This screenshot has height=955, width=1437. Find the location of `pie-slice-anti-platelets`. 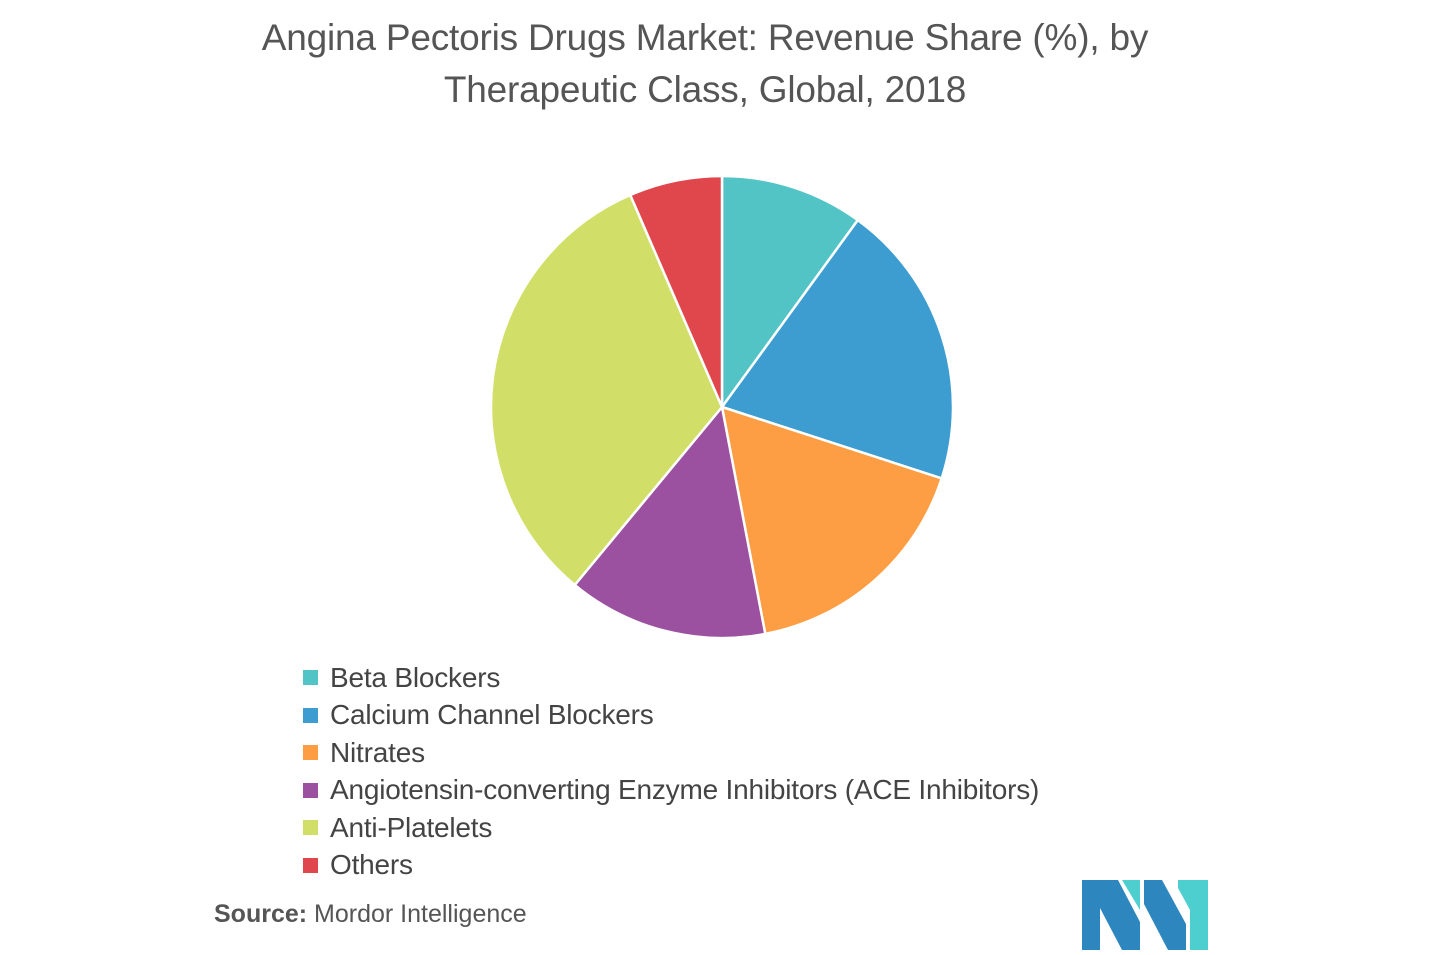

pie-slice-anti-platelets is located at coordinates (606, 390).